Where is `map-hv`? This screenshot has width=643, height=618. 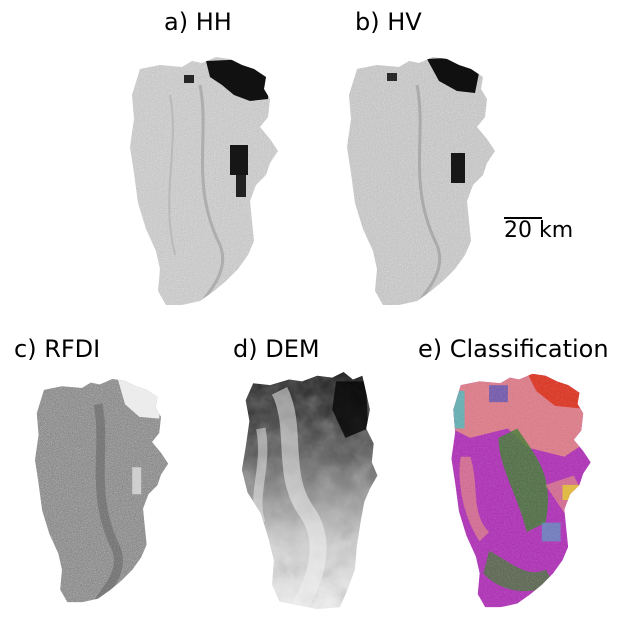
map-hv is located at coordinates (421, 181).